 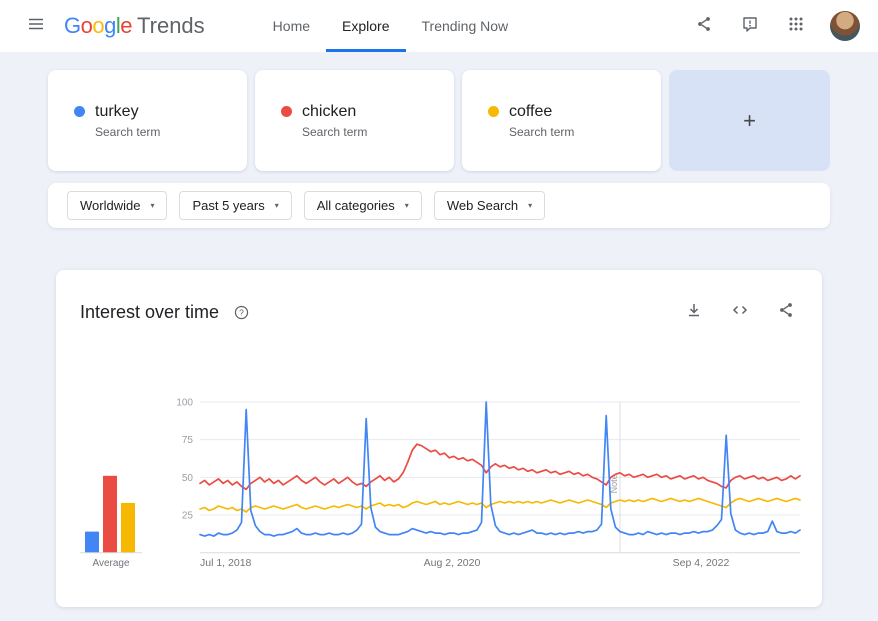 I want to click on embed-code-icon, so click(x=740, y=312).